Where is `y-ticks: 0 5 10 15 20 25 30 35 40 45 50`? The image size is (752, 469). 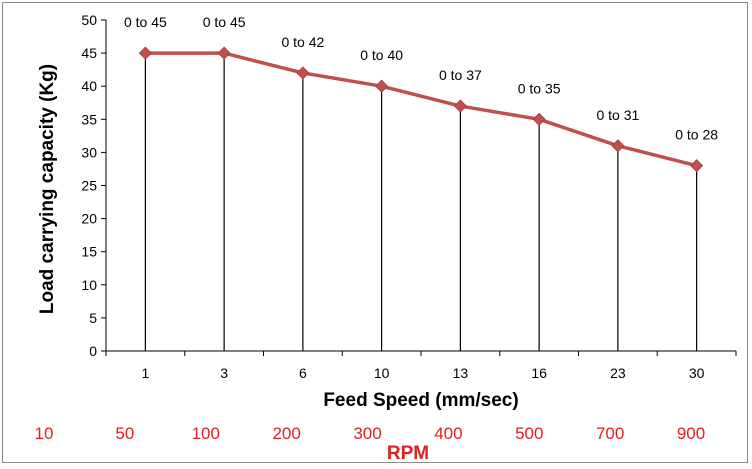 y-ticks: 0 5 10 15 20 25 30 35 40 45 50 is located at coordinates (93, 185).